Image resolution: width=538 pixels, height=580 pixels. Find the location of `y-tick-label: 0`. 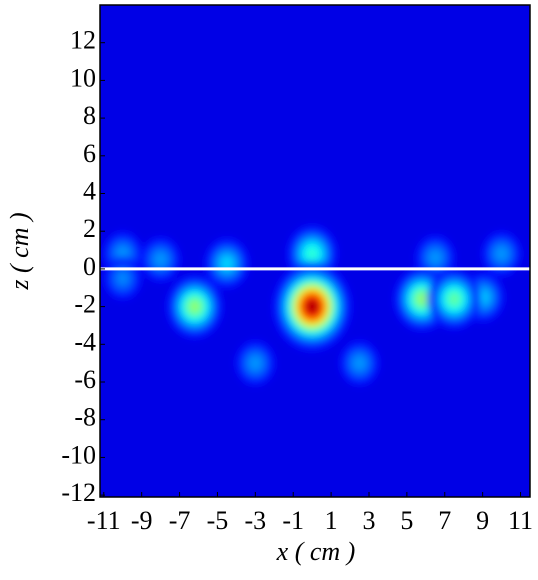

y-tick-label: 0 is located at coordinates (89, 266).